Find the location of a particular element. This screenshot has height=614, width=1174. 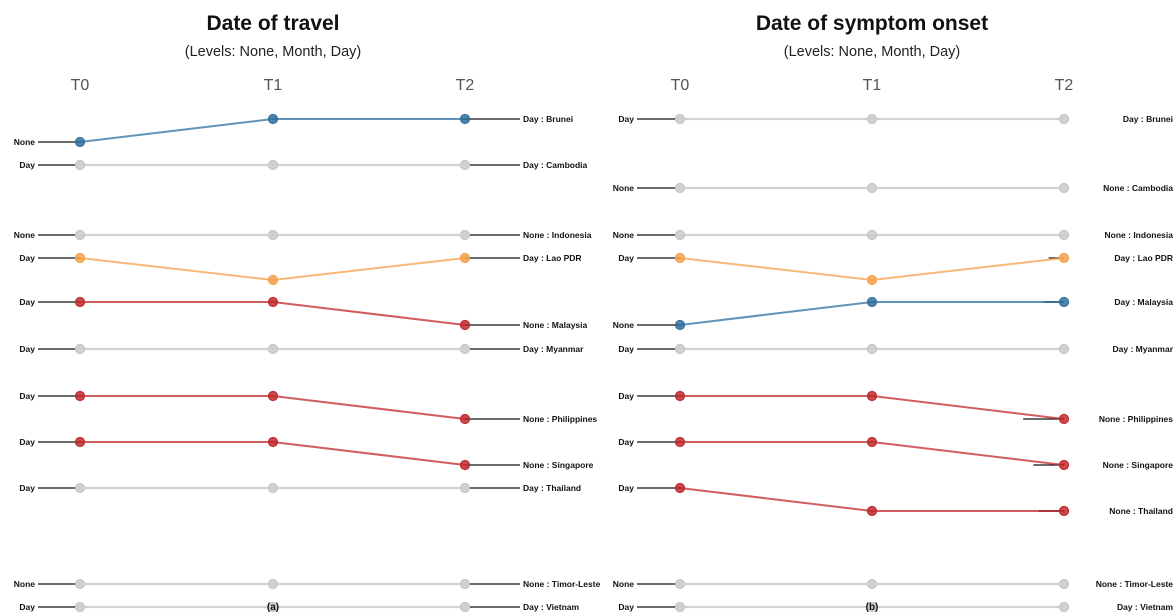

t2-label: None : Malaysia is located at coordinates (555, 325).